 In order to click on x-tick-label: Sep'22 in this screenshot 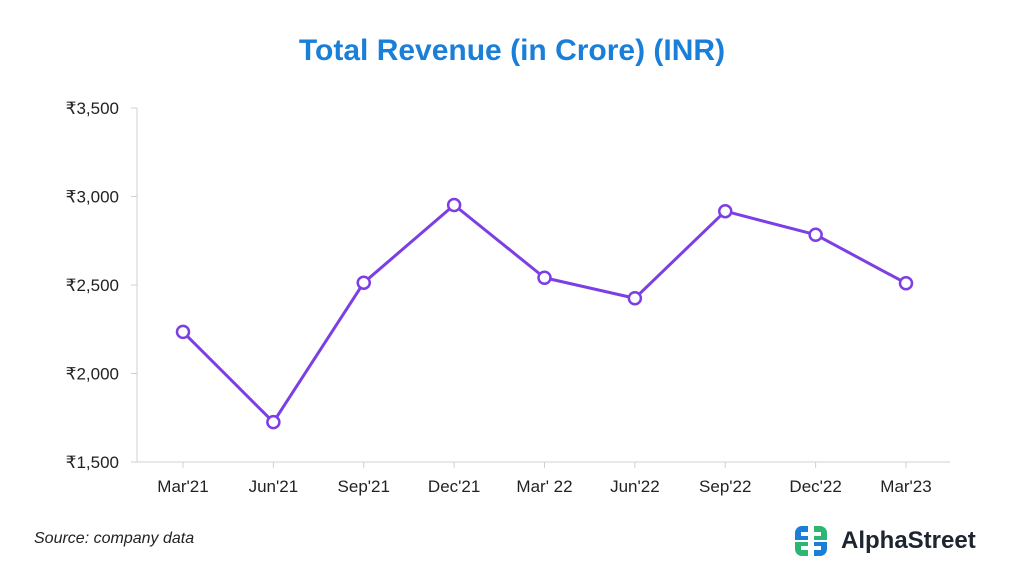, I will do `click(725, 486)`.